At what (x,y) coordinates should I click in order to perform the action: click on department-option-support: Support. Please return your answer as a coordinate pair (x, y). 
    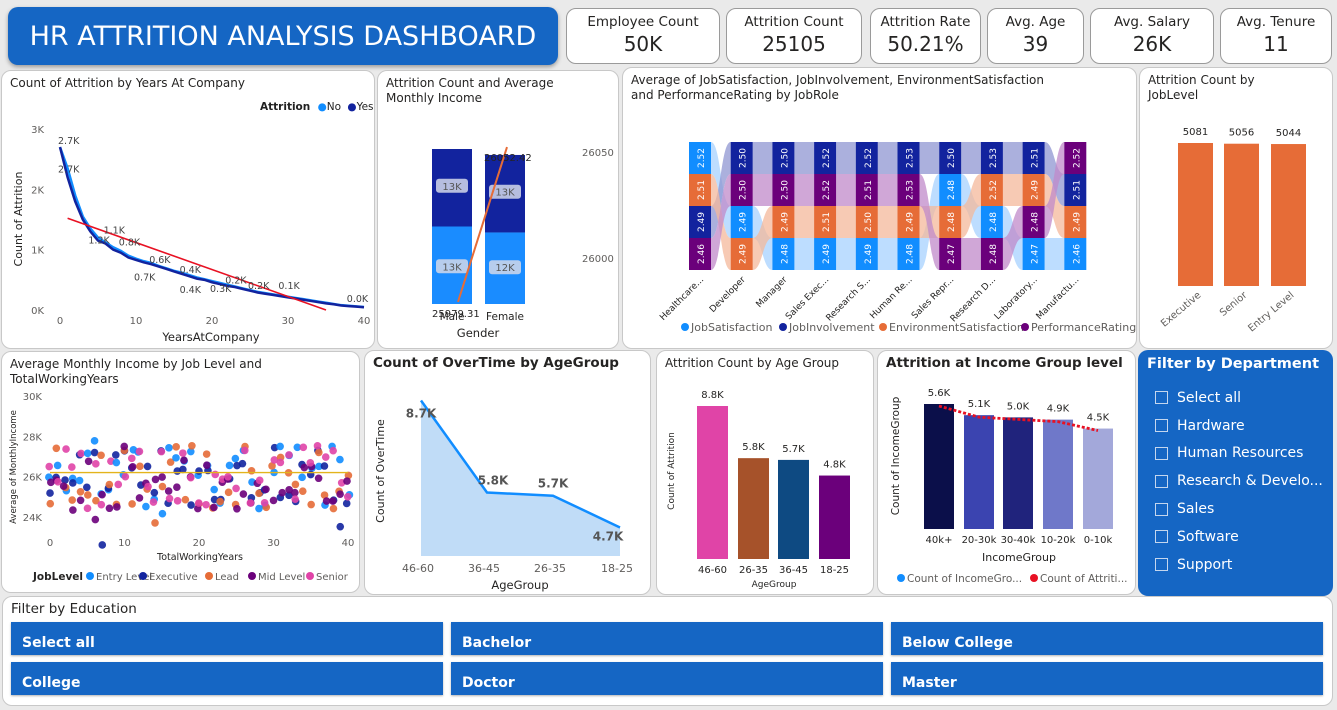
    Looking at the image, I should click on (1235, 565).